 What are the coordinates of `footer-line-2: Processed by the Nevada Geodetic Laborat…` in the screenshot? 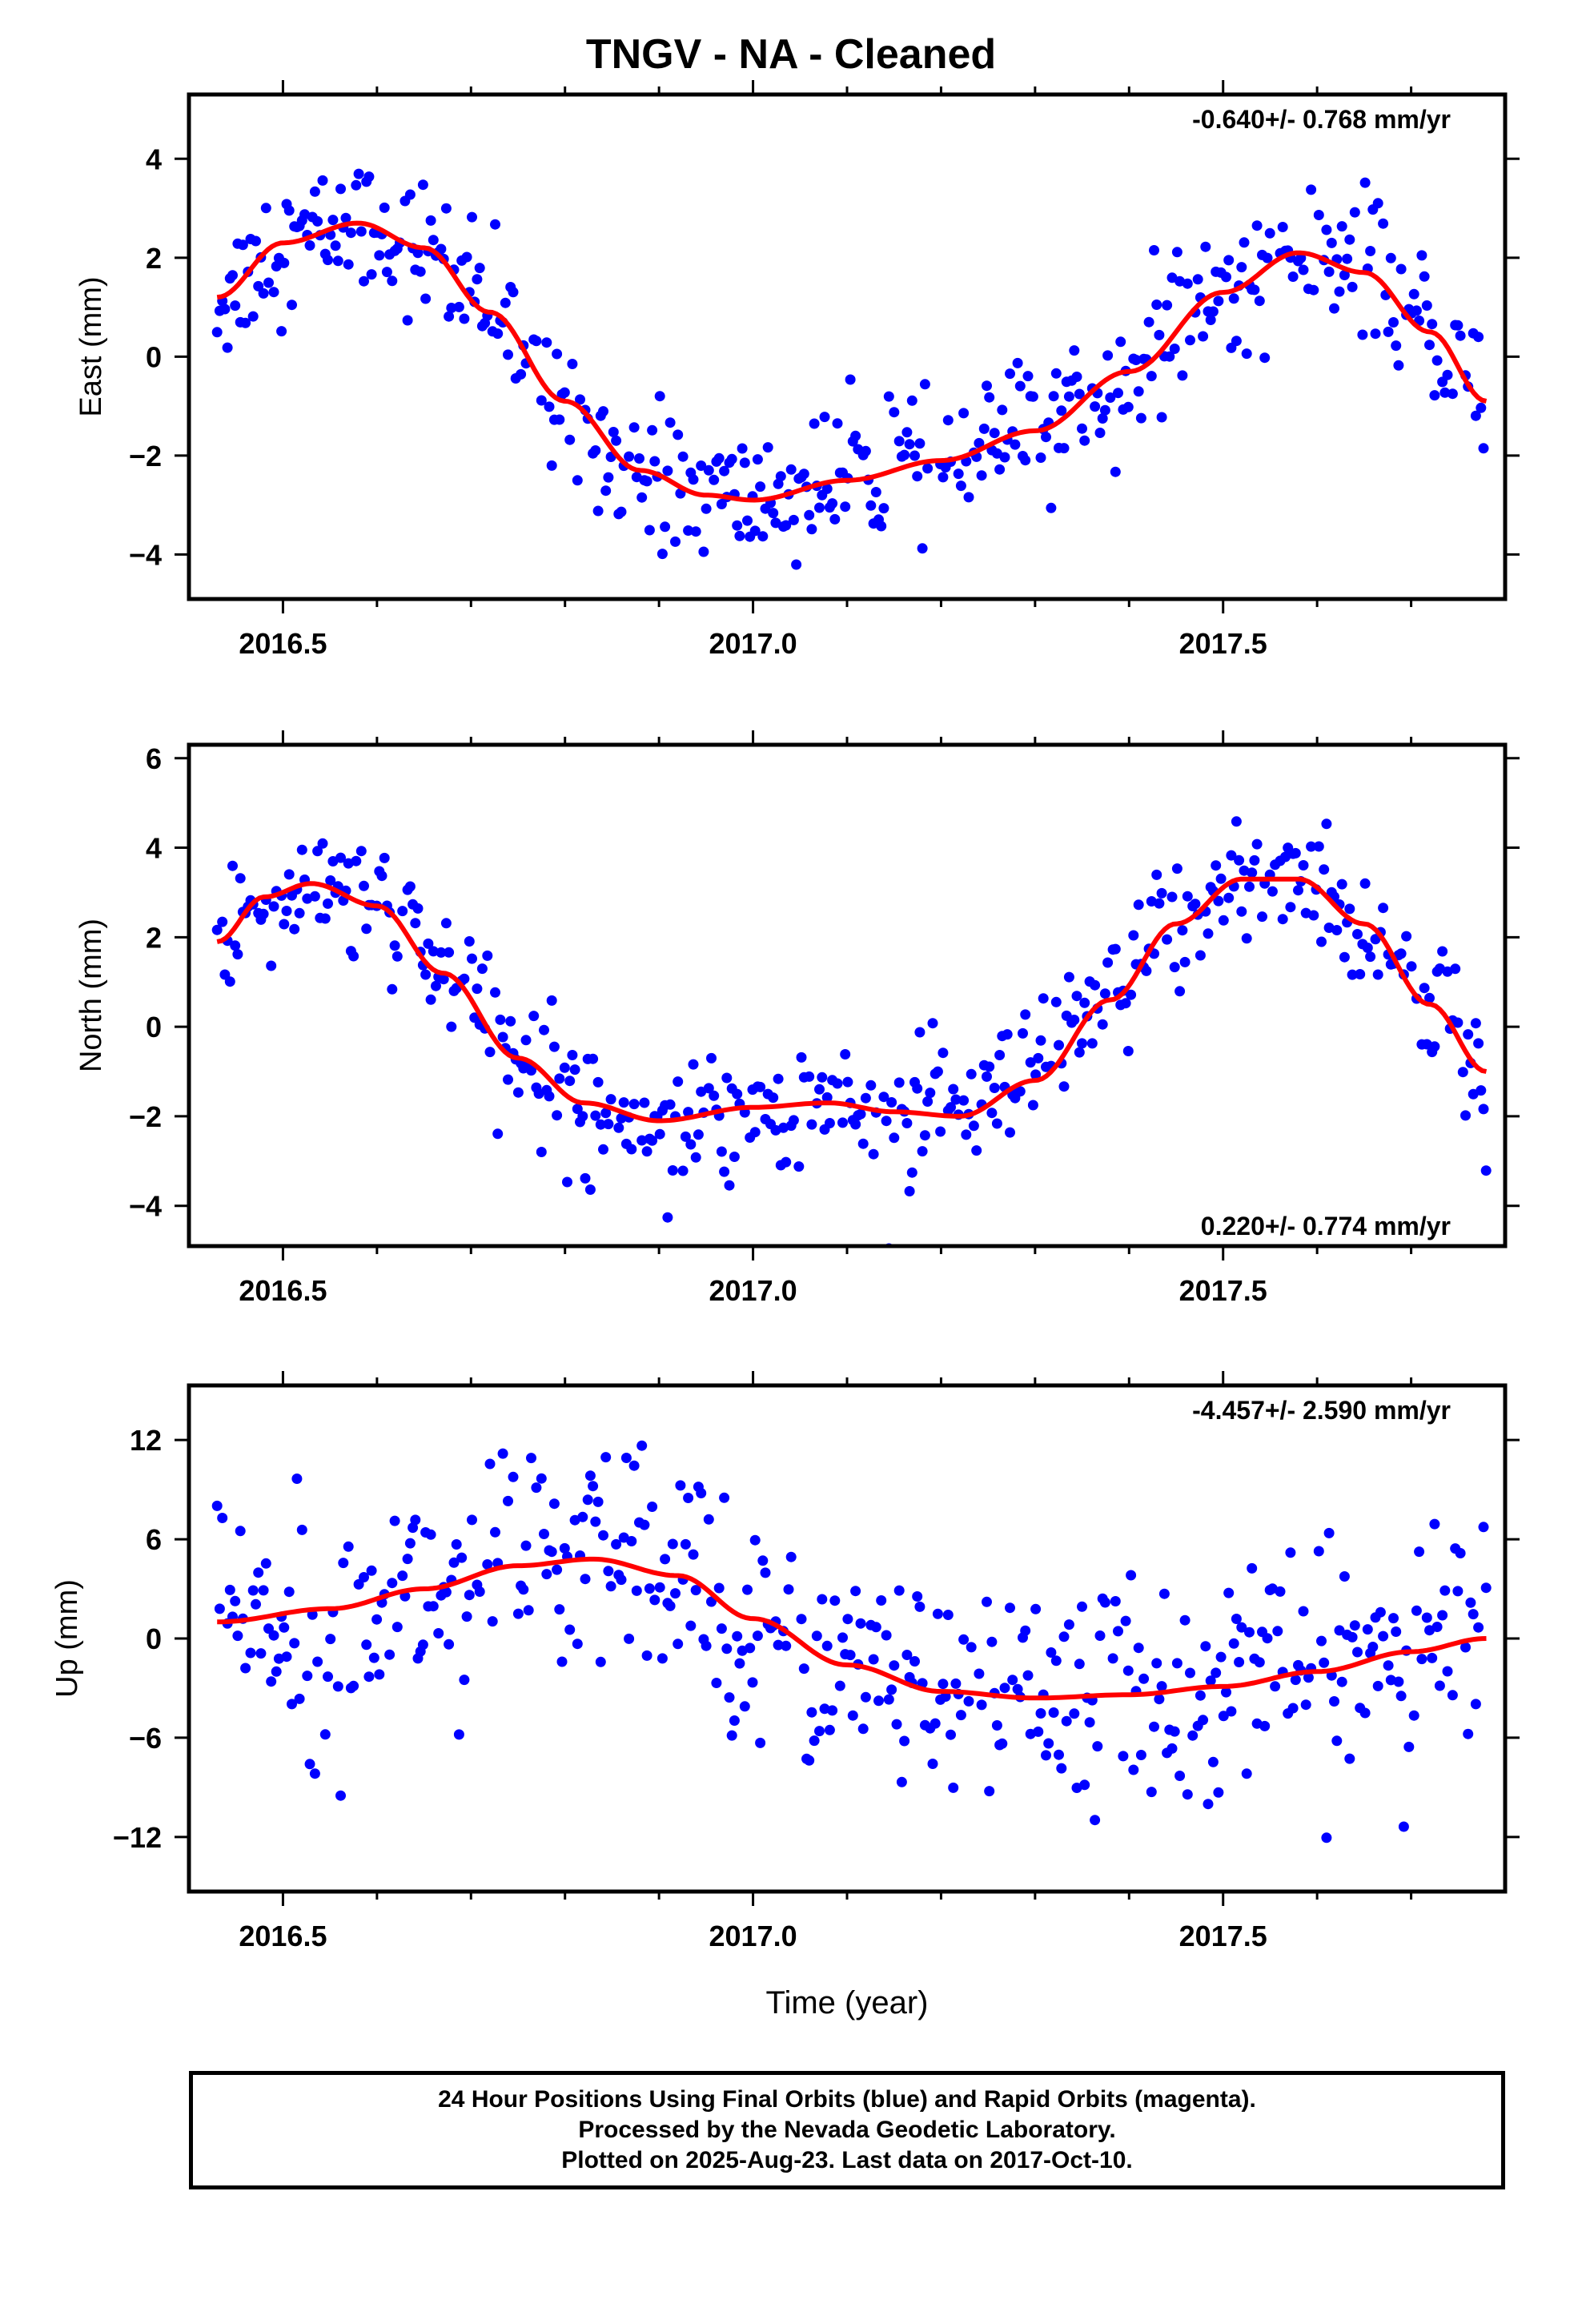 It's located at (847, 2130).